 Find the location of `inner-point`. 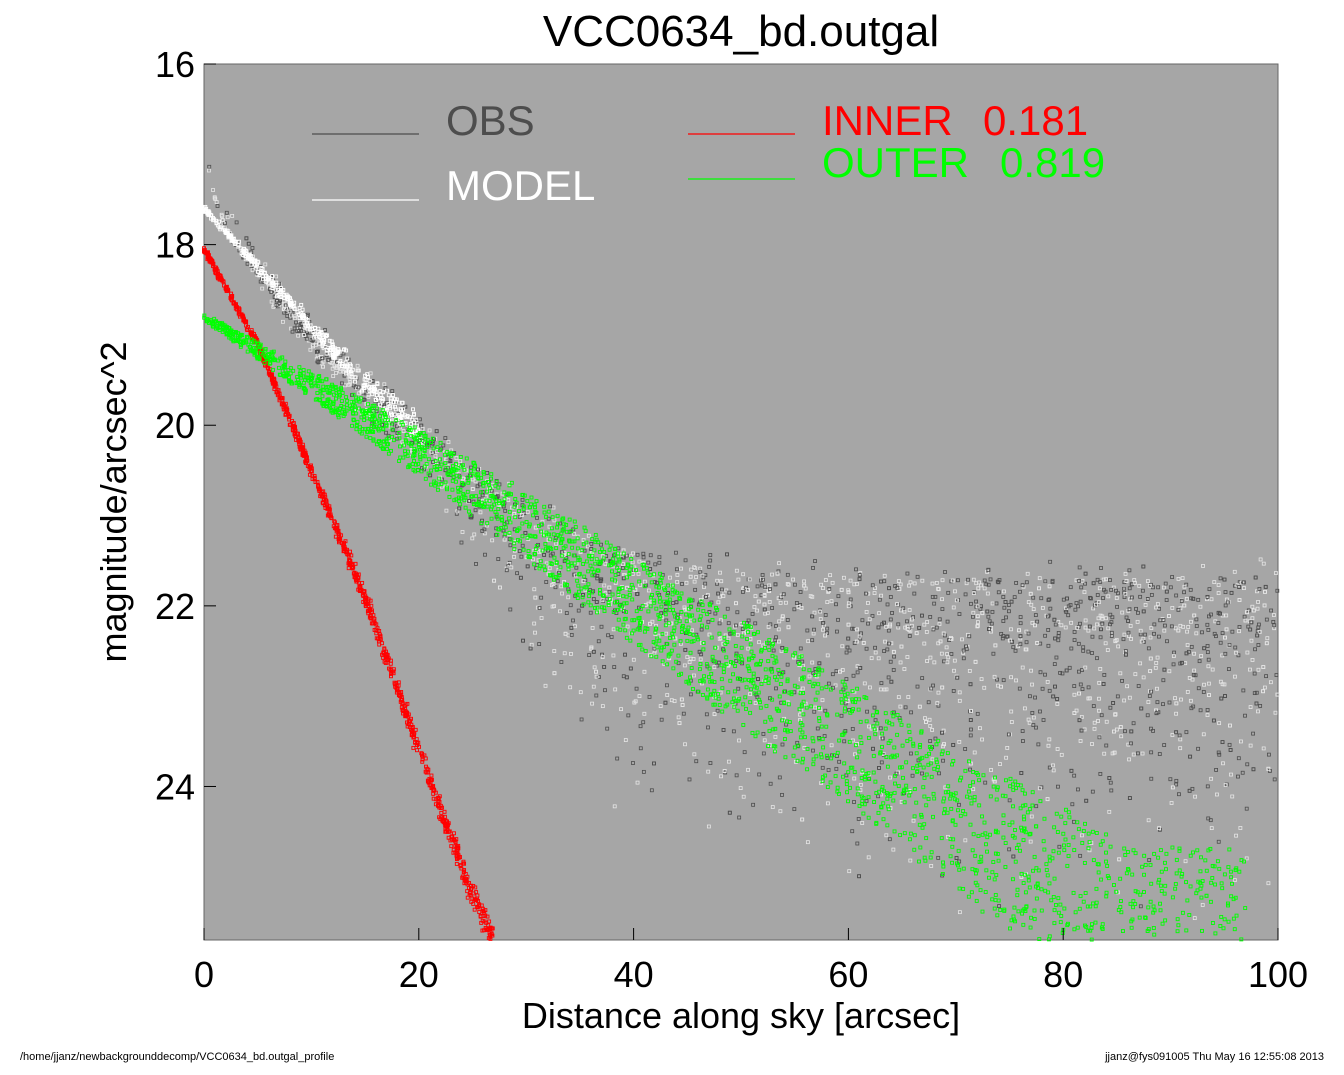

inner-point is located at coordinates (309, 474).